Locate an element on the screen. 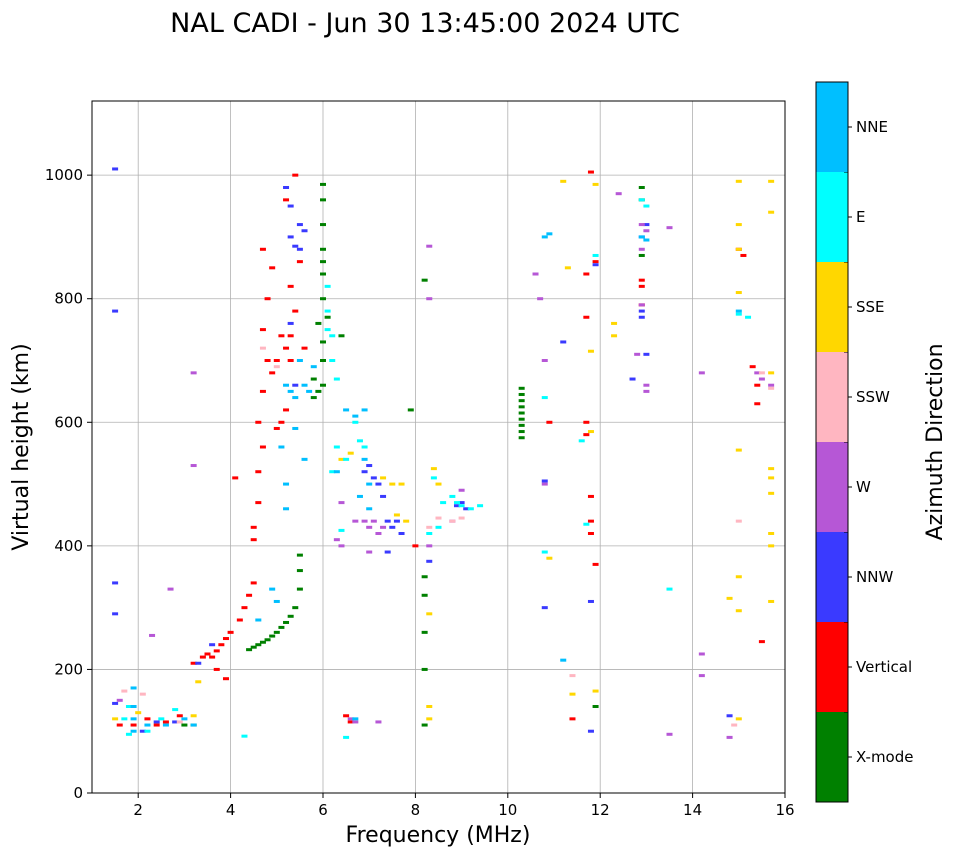 This screenshot has width=958, height=857. colorbar-segment is located at coordinates (832, 757).